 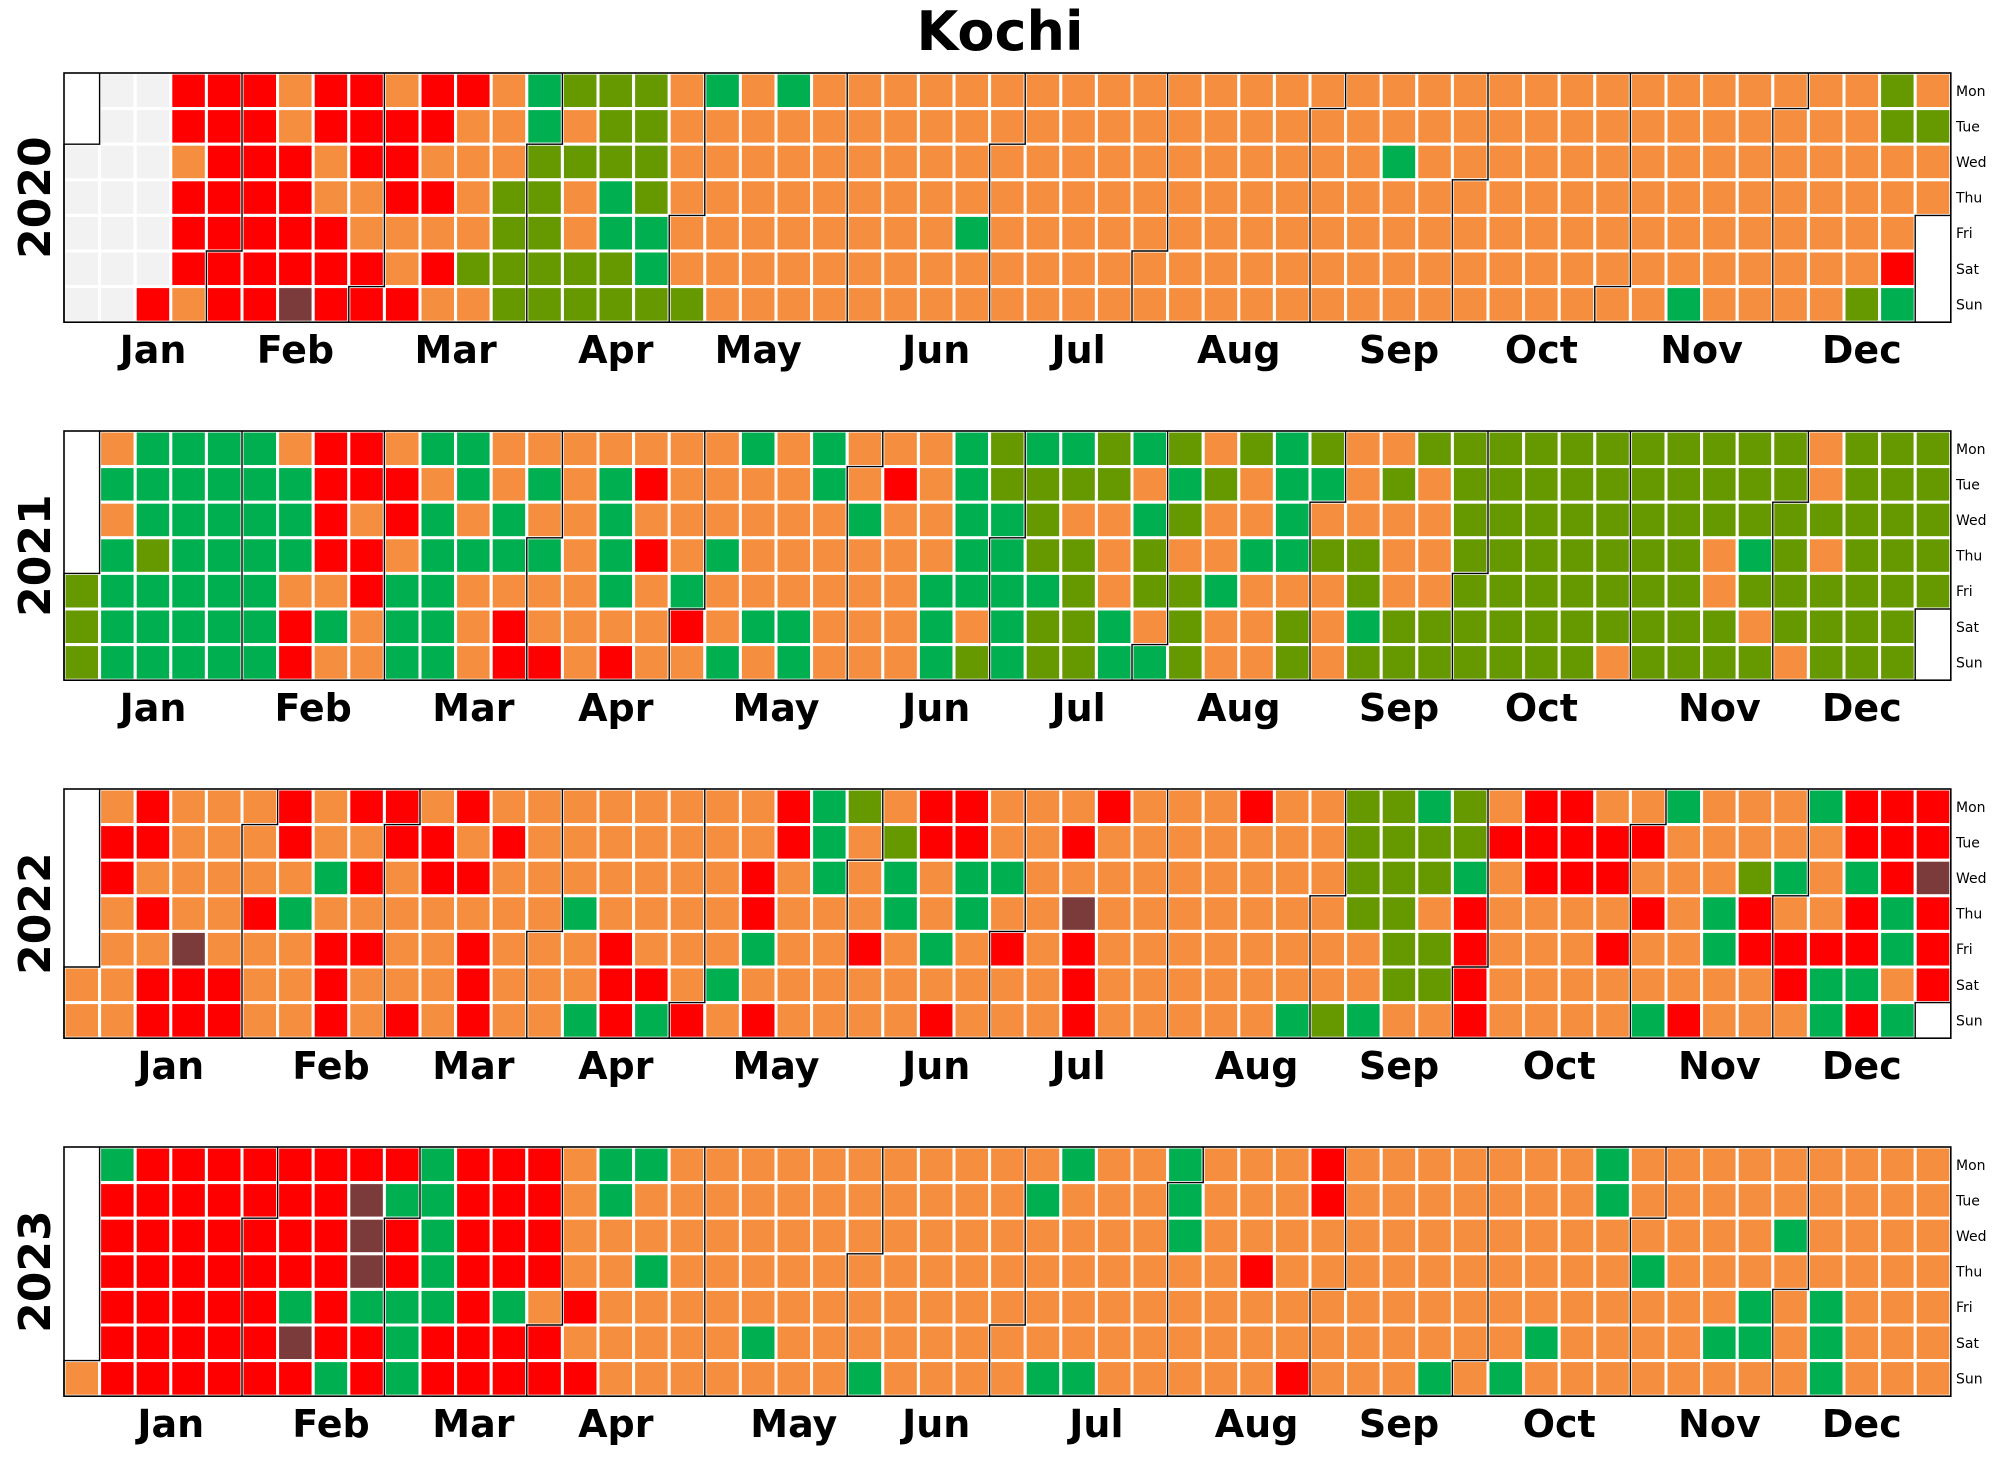 I want to click on month-label-sep: Sep, so click(x=1399, y=1424).